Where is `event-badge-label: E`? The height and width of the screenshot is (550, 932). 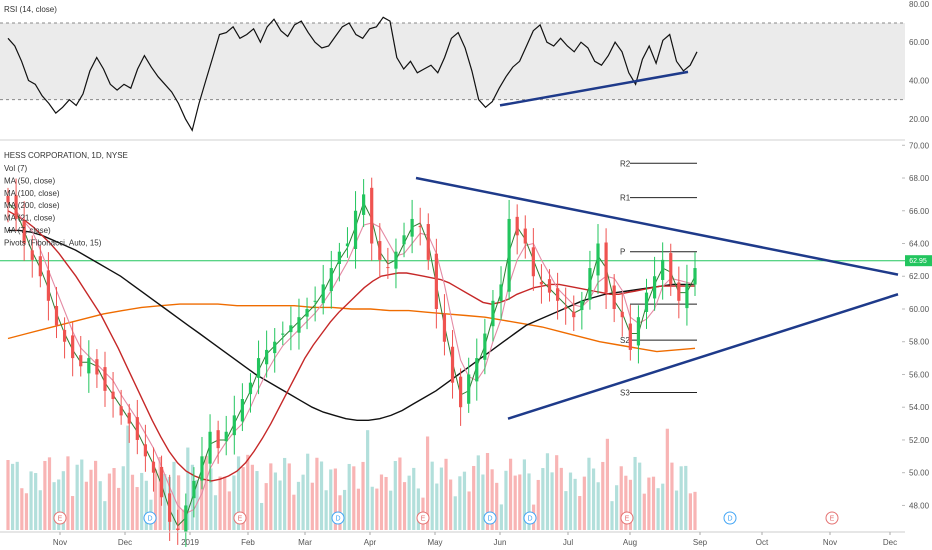 event-badge-label: E is located at coordinates (423, 519).